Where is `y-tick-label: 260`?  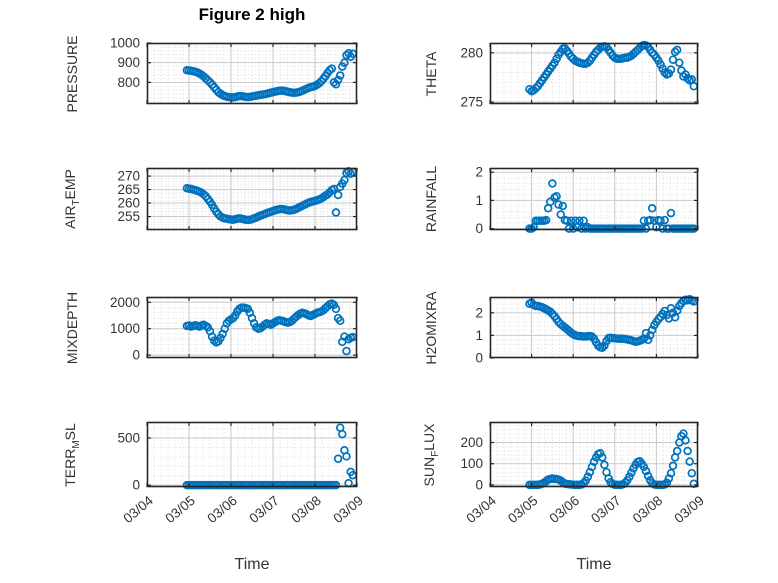 y-tick-label: 260 is located at coordinates (128, 203).